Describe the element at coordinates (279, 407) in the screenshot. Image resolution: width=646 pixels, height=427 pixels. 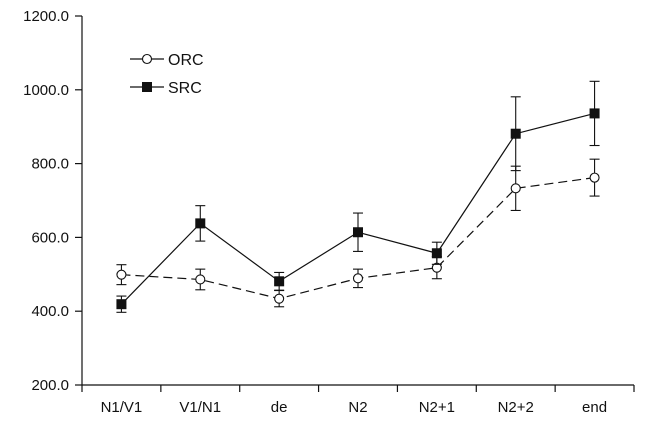
I see `x-tick-label: de` at that location.